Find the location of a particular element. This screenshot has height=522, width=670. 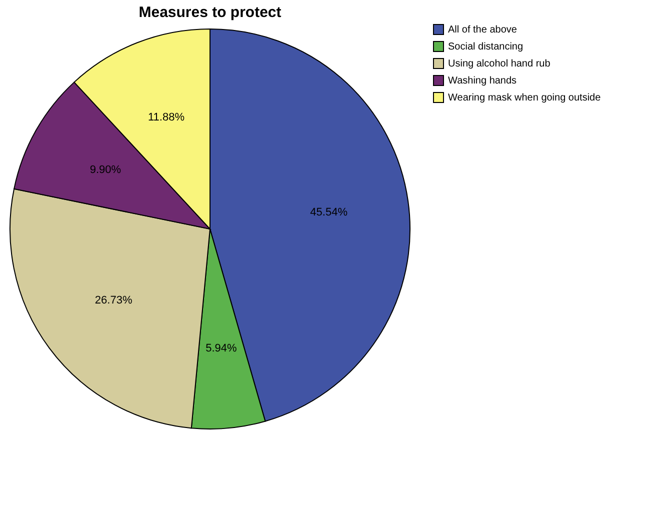

legend-label: Using alcohol hand rub is located at coordinates (499, 64).